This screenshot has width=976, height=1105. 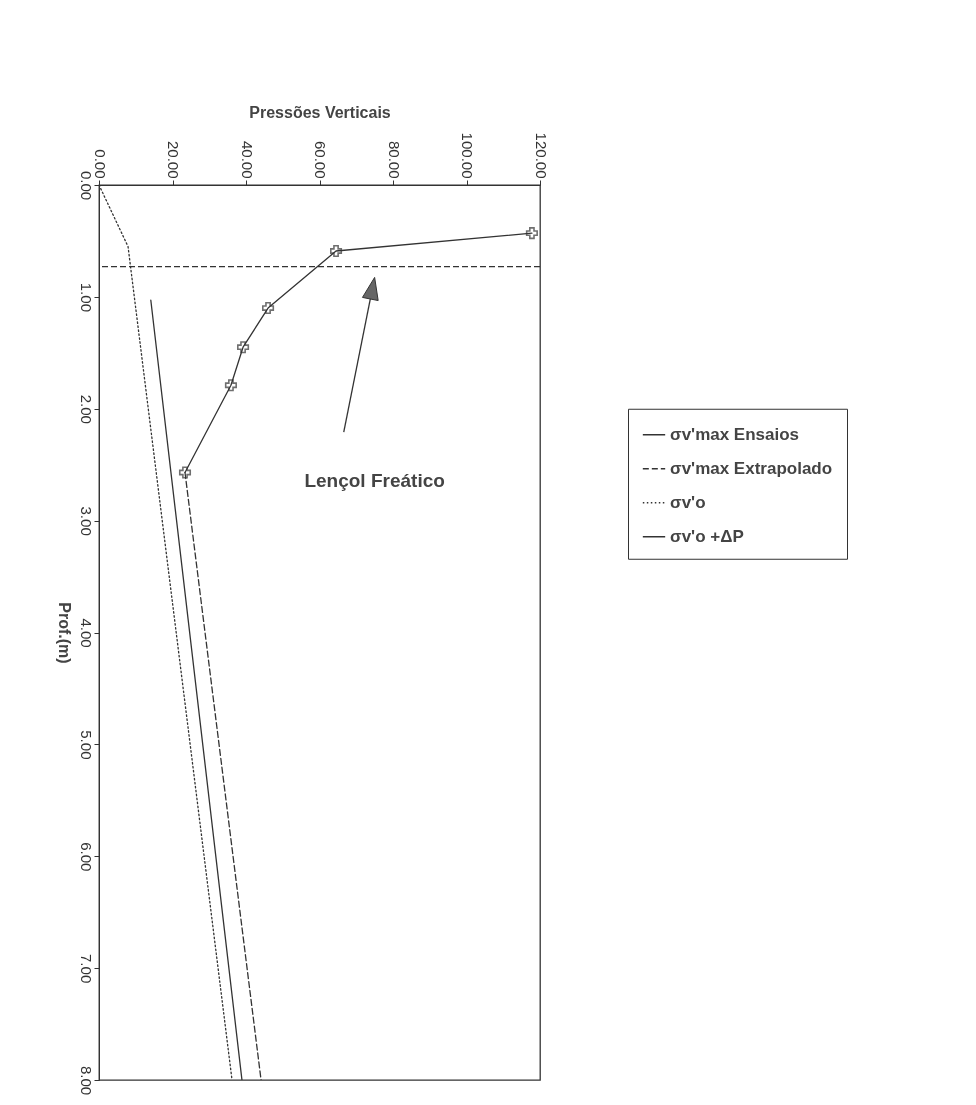 What do you see at coordinates (86, 745) in the screenshot?
I see `y-tick-label: 5.00` at bounding box center [86, 745].